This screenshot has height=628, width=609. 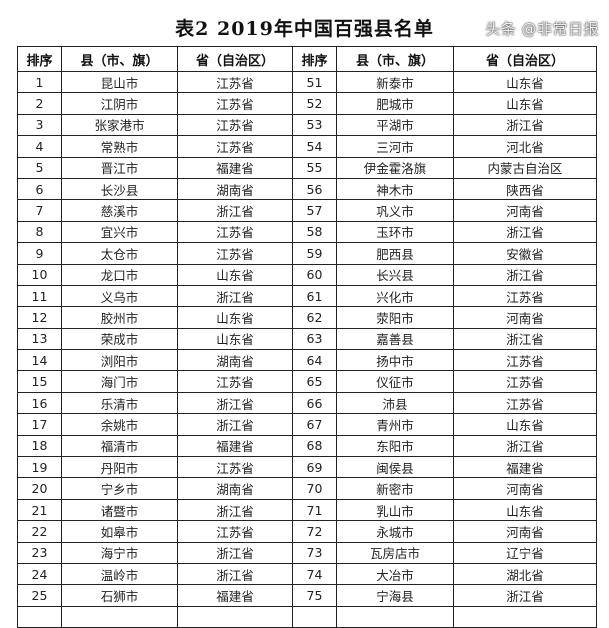 I want to click on county-cell: 宁乡市, so click(x=119, y=488).